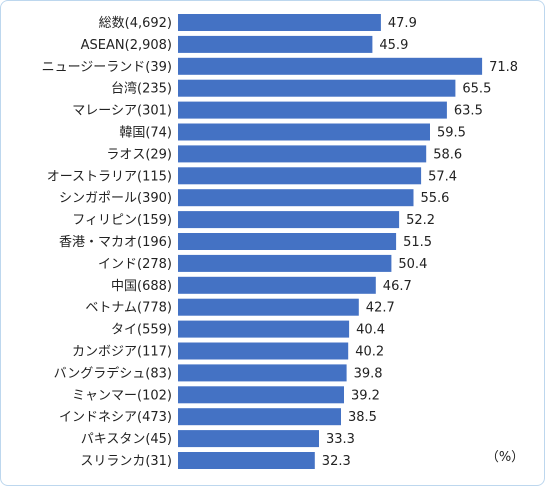 This screenshot has height=486, width=545. What do you see at coordinates (115, 417) in the screenshot?
I see `category-label: インドネシア(473)` at bounding box center [115, 417].